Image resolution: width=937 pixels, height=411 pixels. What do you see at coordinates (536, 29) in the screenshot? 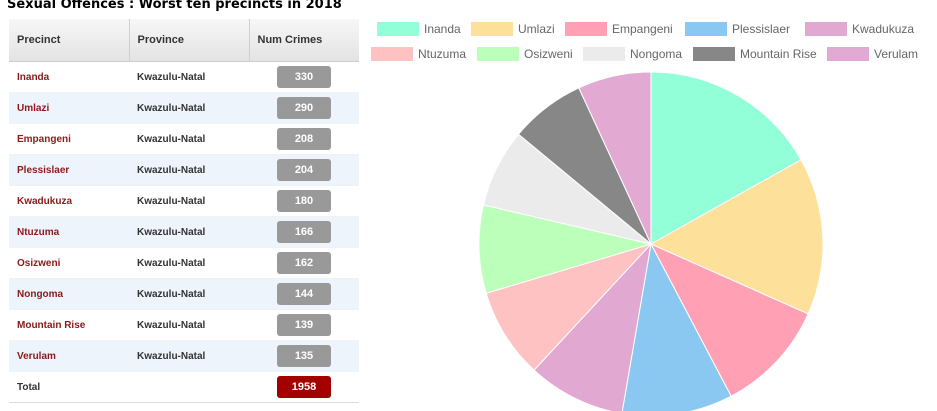
I see `legend-label: Umlazi` at bounding box center [536, 29].